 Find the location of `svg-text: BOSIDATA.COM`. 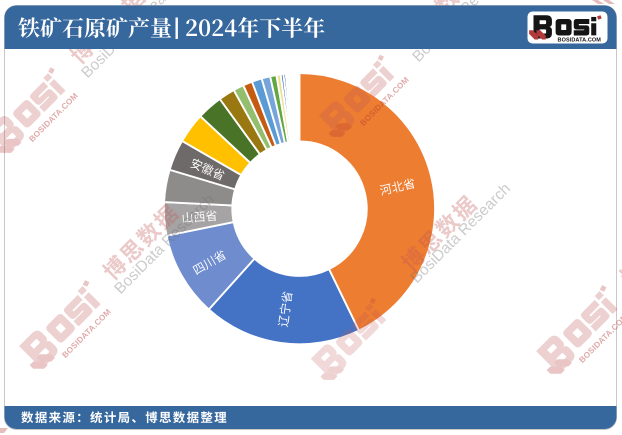

svg-text: BOSIDATA.COM is located at coordinates (580, 40).